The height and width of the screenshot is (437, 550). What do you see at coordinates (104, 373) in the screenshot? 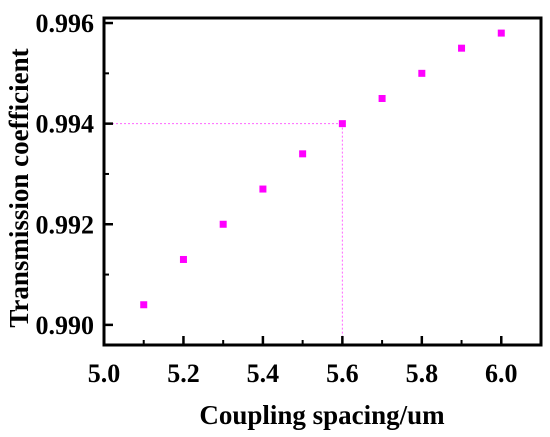
I see `x-tick-label: 5.0` at bounding box center [104, 373].